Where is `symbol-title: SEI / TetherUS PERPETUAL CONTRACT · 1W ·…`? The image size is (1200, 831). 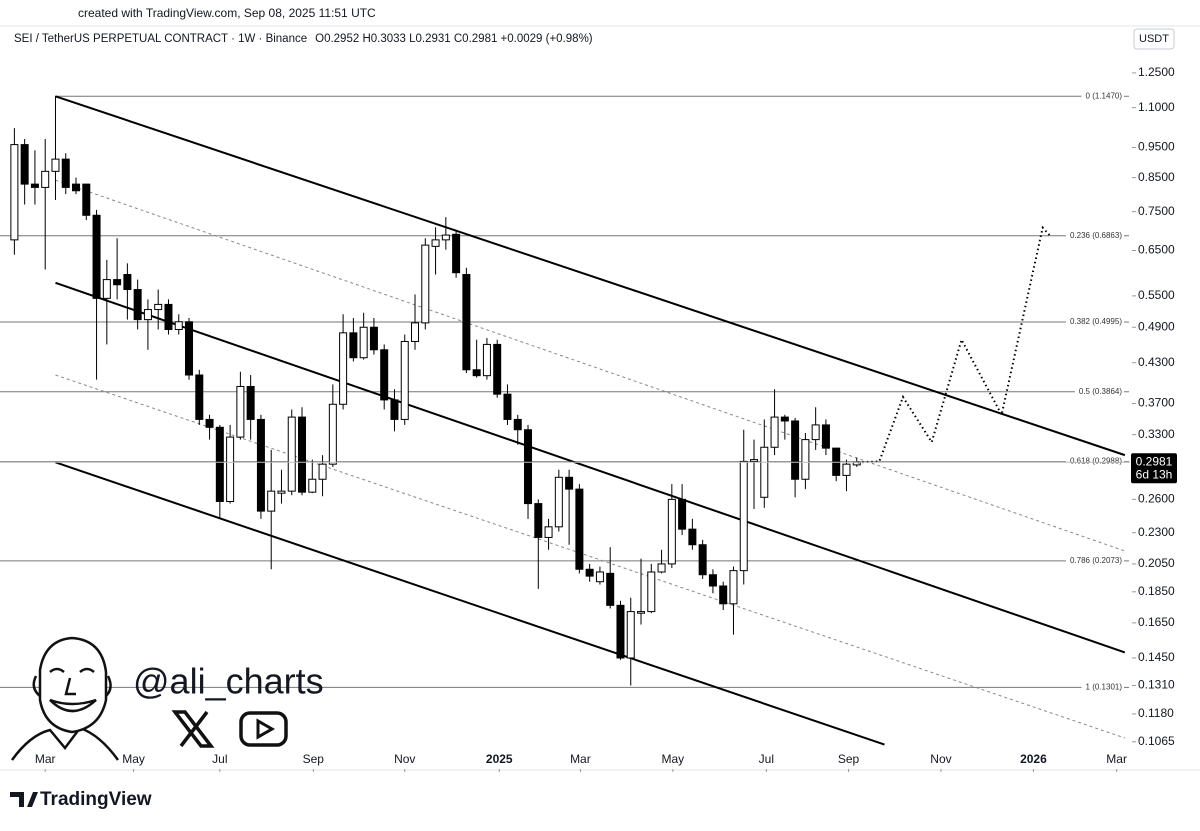 symbol-title: SEI / TetherUS PERPETUAL CONTRACT · 1W ·… is located at coordinates (160, 39).